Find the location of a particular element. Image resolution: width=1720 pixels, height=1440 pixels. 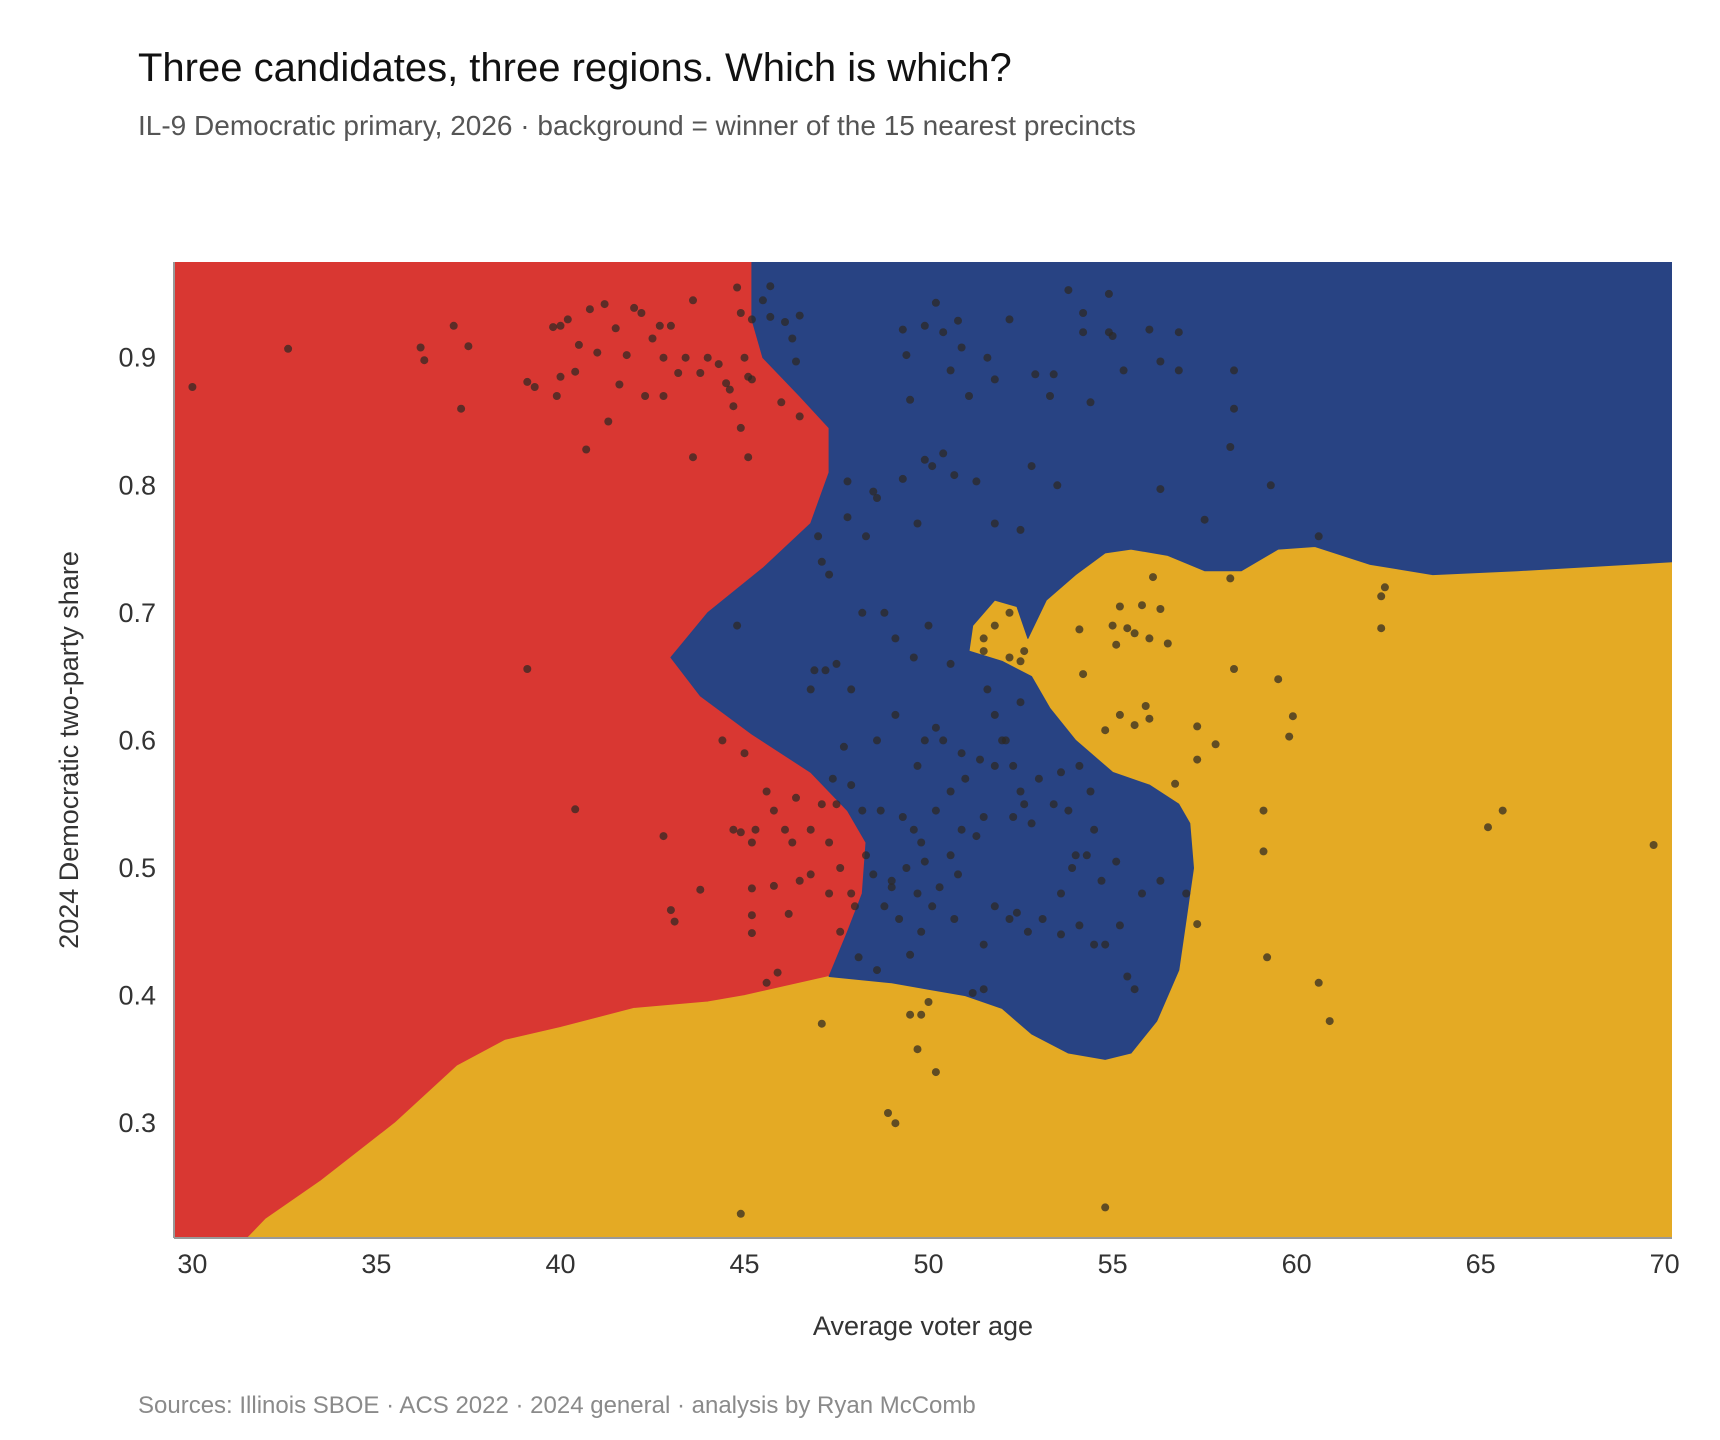

x-axis-title: Average voter age is located at coordinates (923, 1326).